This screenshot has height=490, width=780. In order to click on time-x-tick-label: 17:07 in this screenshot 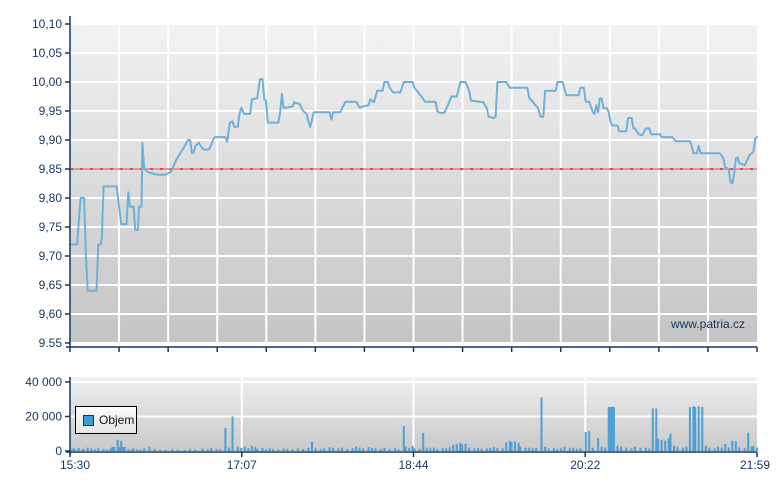, I will do `click(242, 465)`.